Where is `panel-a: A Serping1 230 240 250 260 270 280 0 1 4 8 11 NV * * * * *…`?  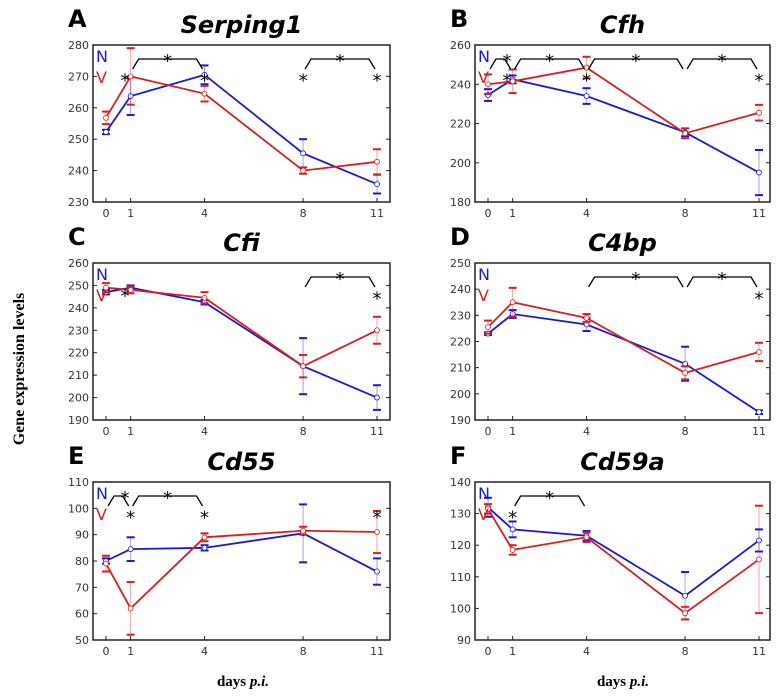
panel-a: A Serping1 230 240 250 260 270 280 0 1 4 8 11 NV * * * * *… is located at coordinates (229, 112).